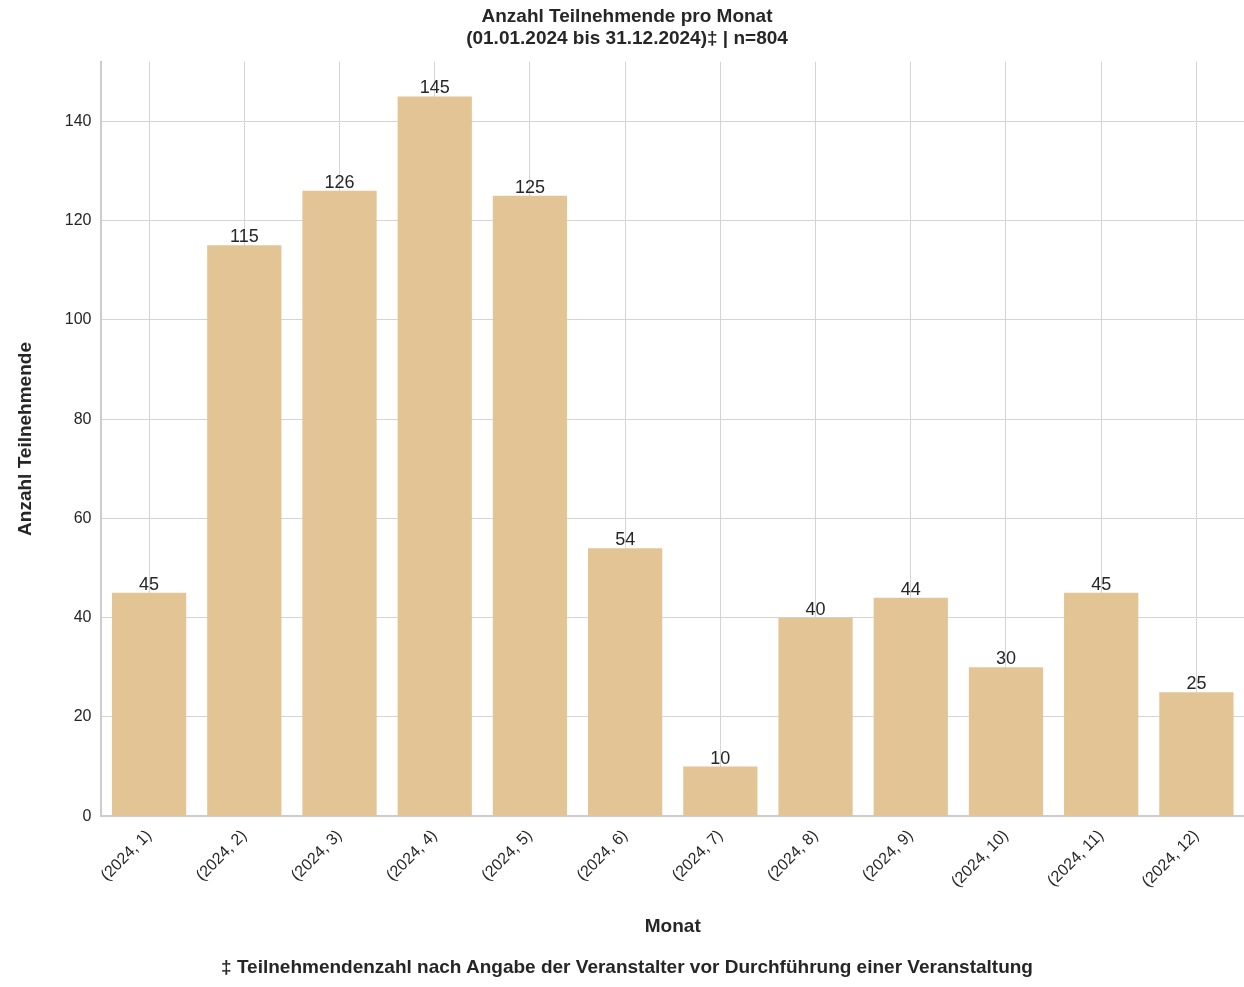 This screenshot has width=1244, height=987. Describe the element at coordinates (78, 319) in the screenshot. I see `y-tick-label: 100` at that location.